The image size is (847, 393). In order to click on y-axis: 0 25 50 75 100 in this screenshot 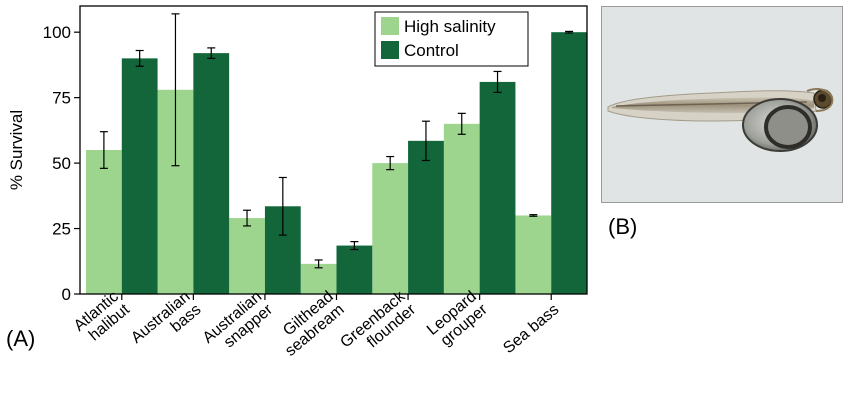, I will do `click(61, 163)`.